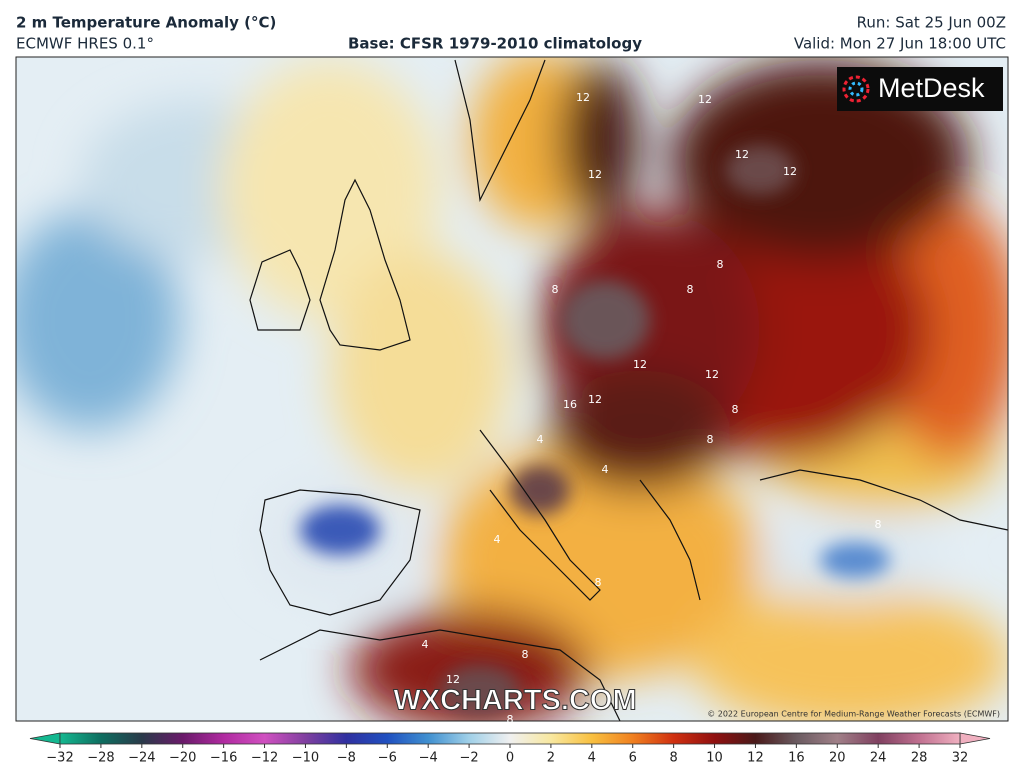 The width and height of the screenshot is (1024, 784). What do you see at coordinates (100, 758) in the screenshot?
I see `colorbar-tick-label: −28` at bounding box center [100, 758].